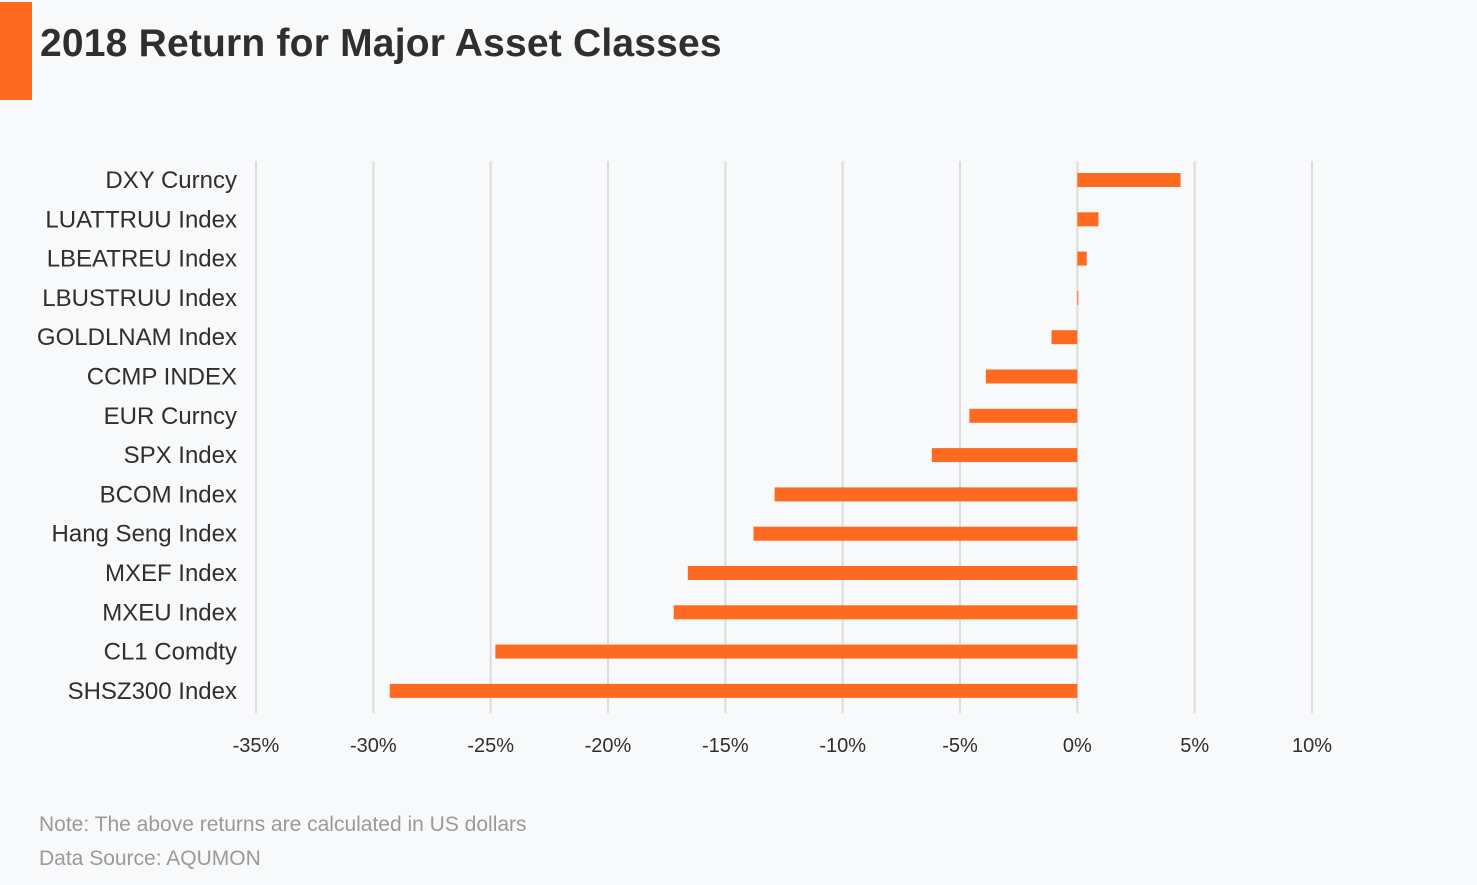 The width and height of the screenshot is (1477, 885). Describe the element at coordinates (142, 259) in the screenshot. I see `category-label: LBEATREU Index` at that location.